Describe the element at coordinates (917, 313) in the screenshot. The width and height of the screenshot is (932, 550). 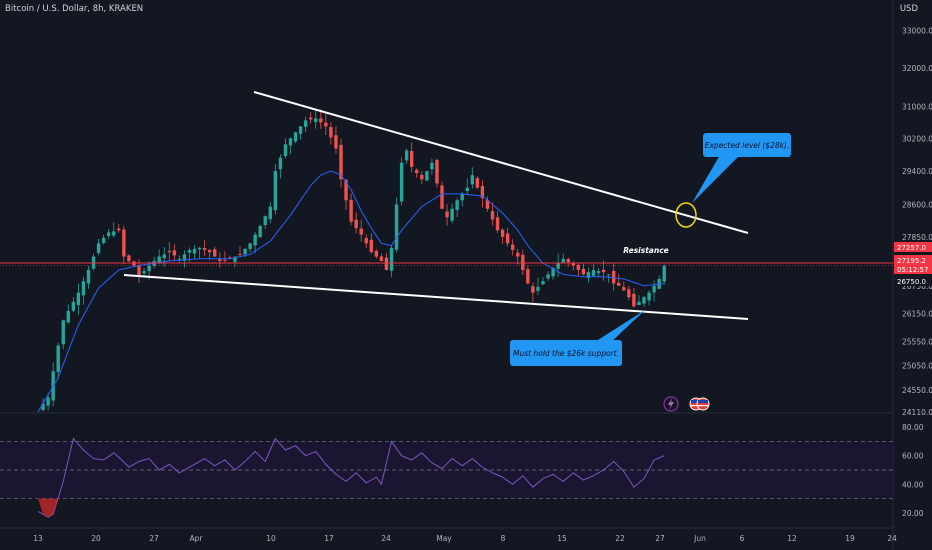
I see `y-tick-label: 26150.0` at that location.